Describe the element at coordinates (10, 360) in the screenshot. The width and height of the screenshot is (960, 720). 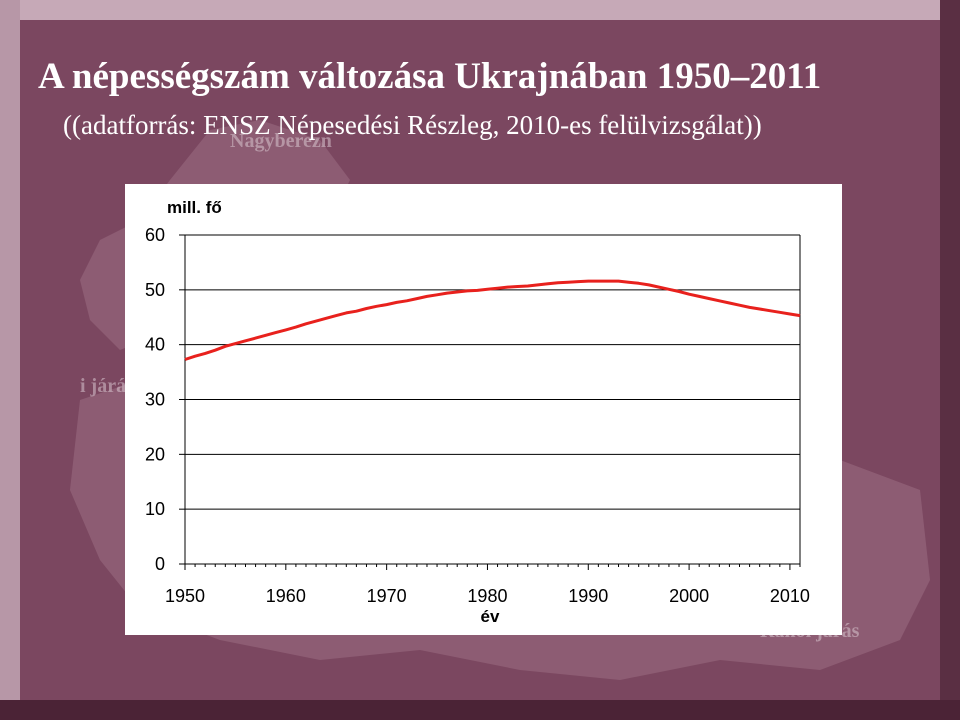
I see `frame-bevel-left` at that location.